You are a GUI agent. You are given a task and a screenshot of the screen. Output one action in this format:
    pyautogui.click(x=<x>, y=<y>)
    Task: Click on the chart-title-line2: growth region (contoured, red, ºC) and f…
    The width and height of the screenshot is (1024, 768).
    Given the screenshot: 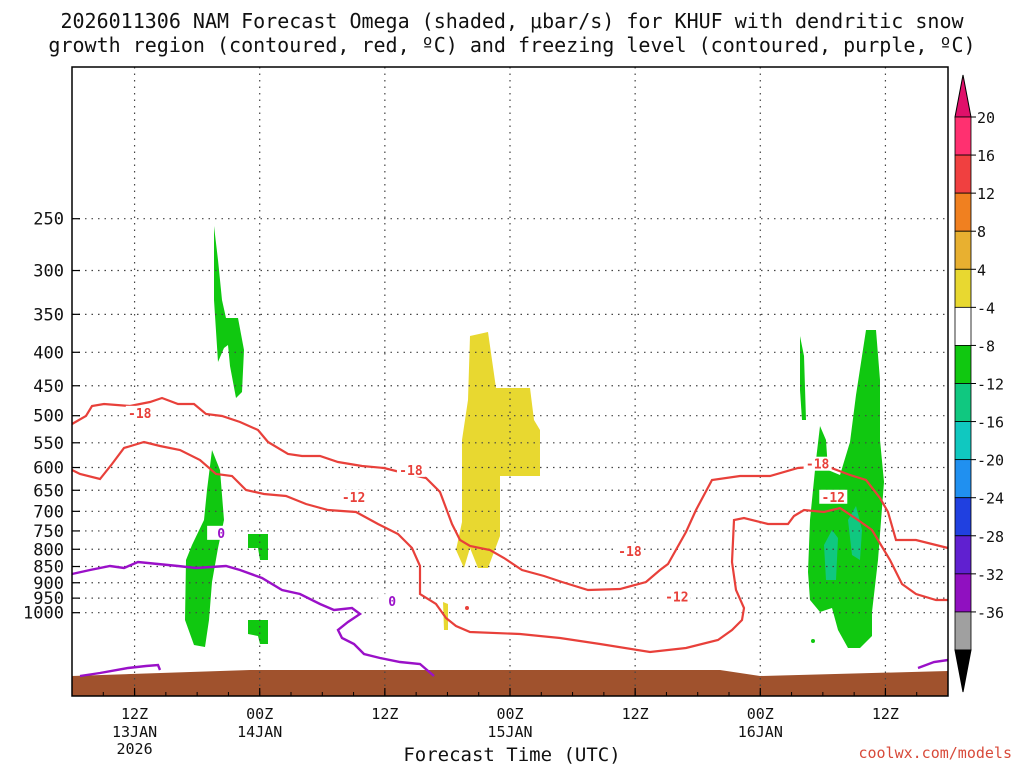 What is the action you would take?
    pyautogui.click(x=512, y=45)
    